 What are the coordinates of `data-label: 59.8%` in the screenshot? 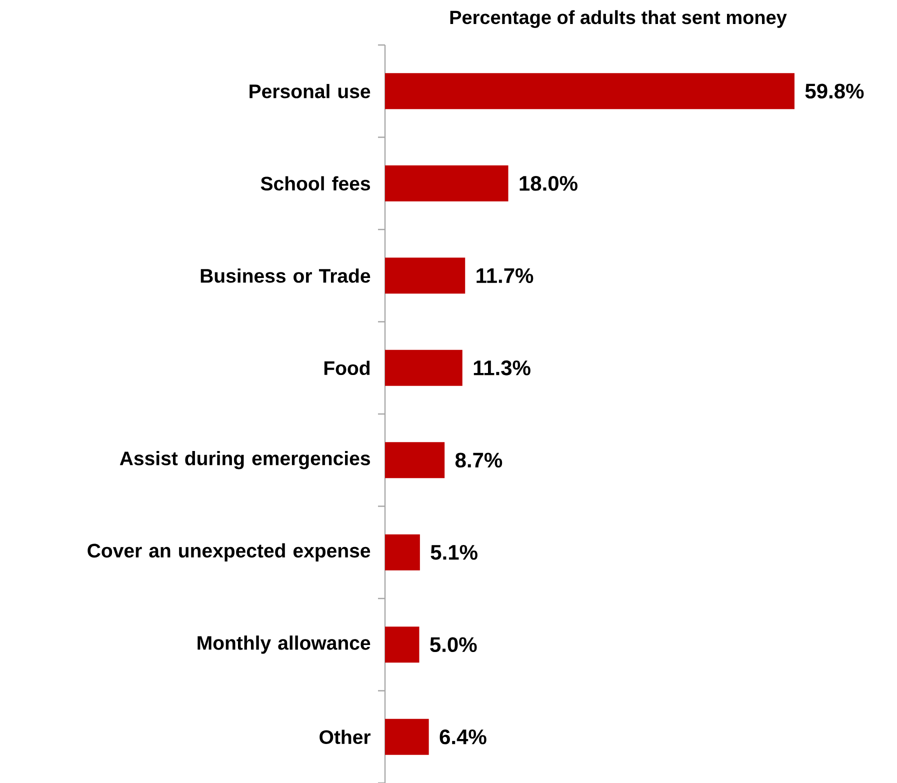 It's located at (834, 91).